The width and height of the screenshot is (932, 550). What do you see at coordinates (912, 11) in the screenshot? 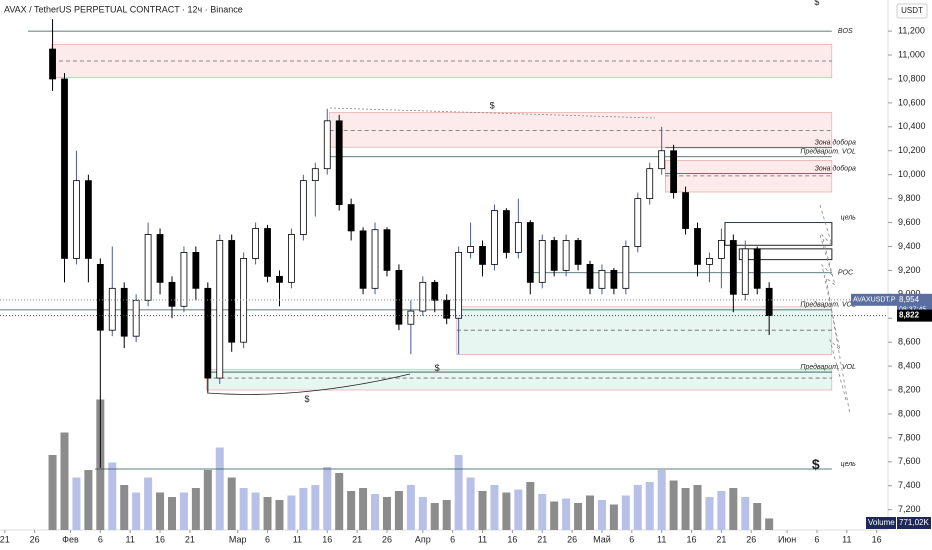
I see `currency-box` at bounding box center [912, 11].